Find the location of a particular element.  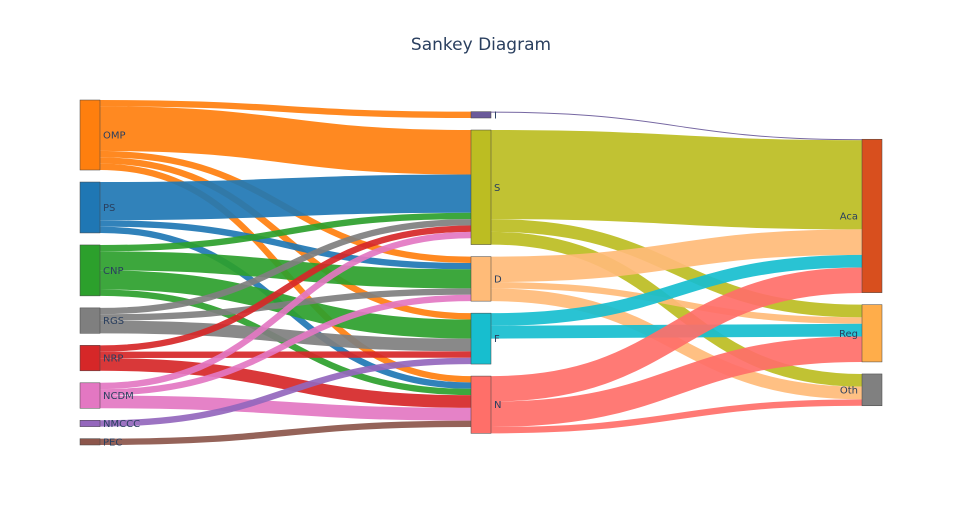

node-s: S is located at coordinates (485, 187).